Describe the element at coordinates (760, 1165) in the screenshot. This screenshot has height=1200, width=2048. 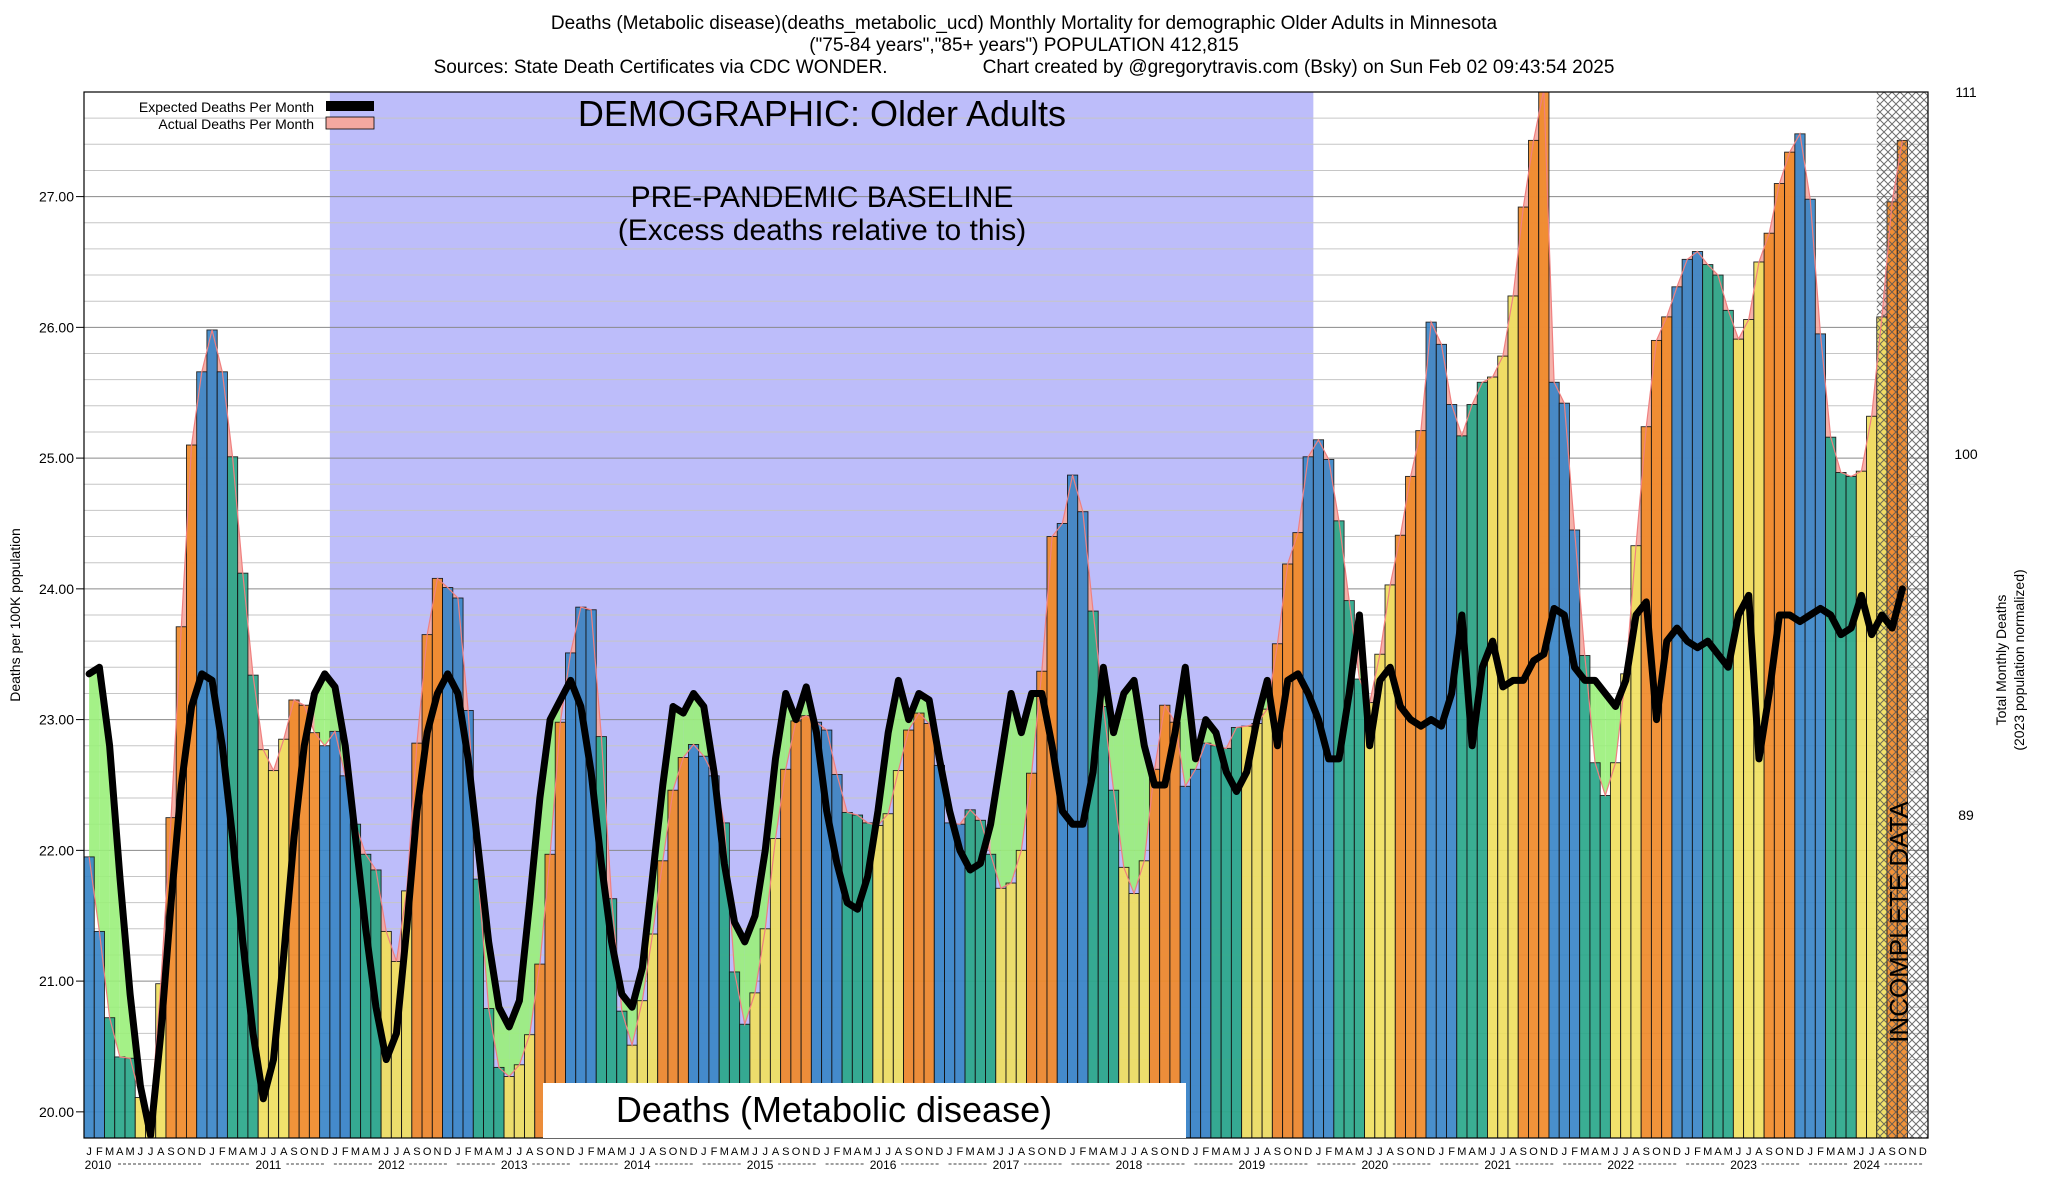
I see `year-label: 2015` at that location.